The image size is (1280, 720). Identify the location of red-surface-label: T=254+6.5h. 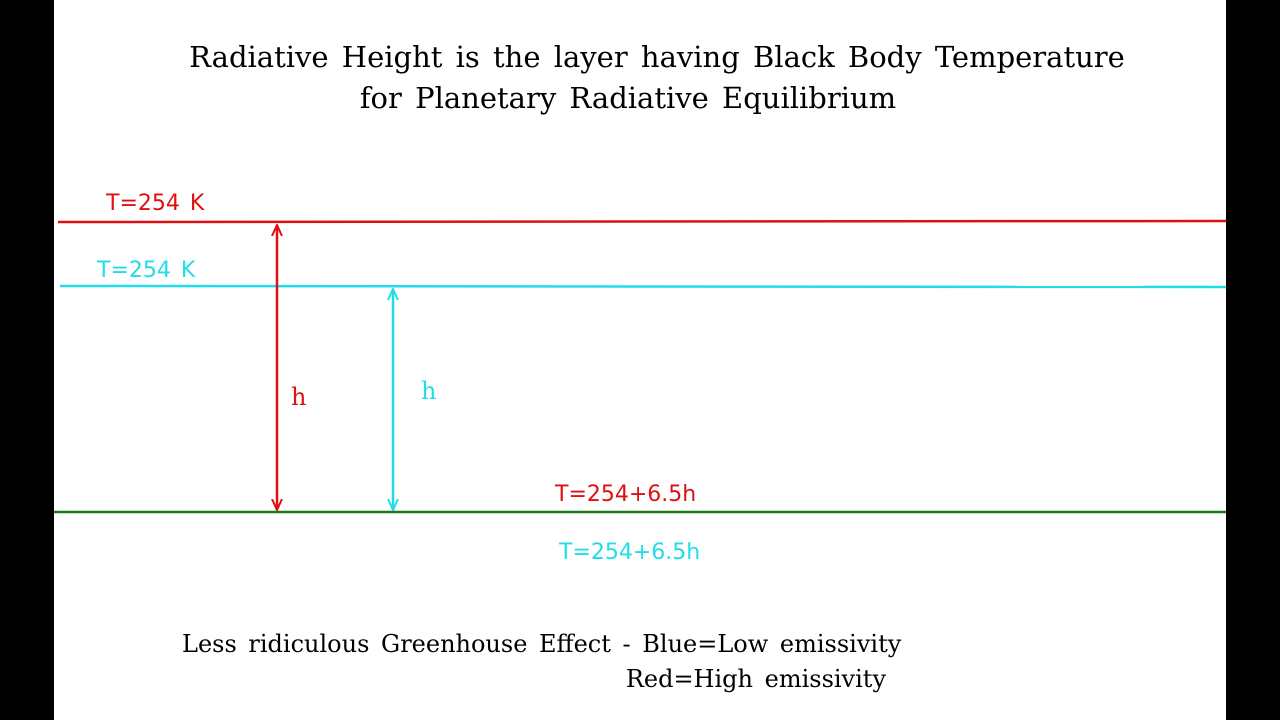
(625, 494).